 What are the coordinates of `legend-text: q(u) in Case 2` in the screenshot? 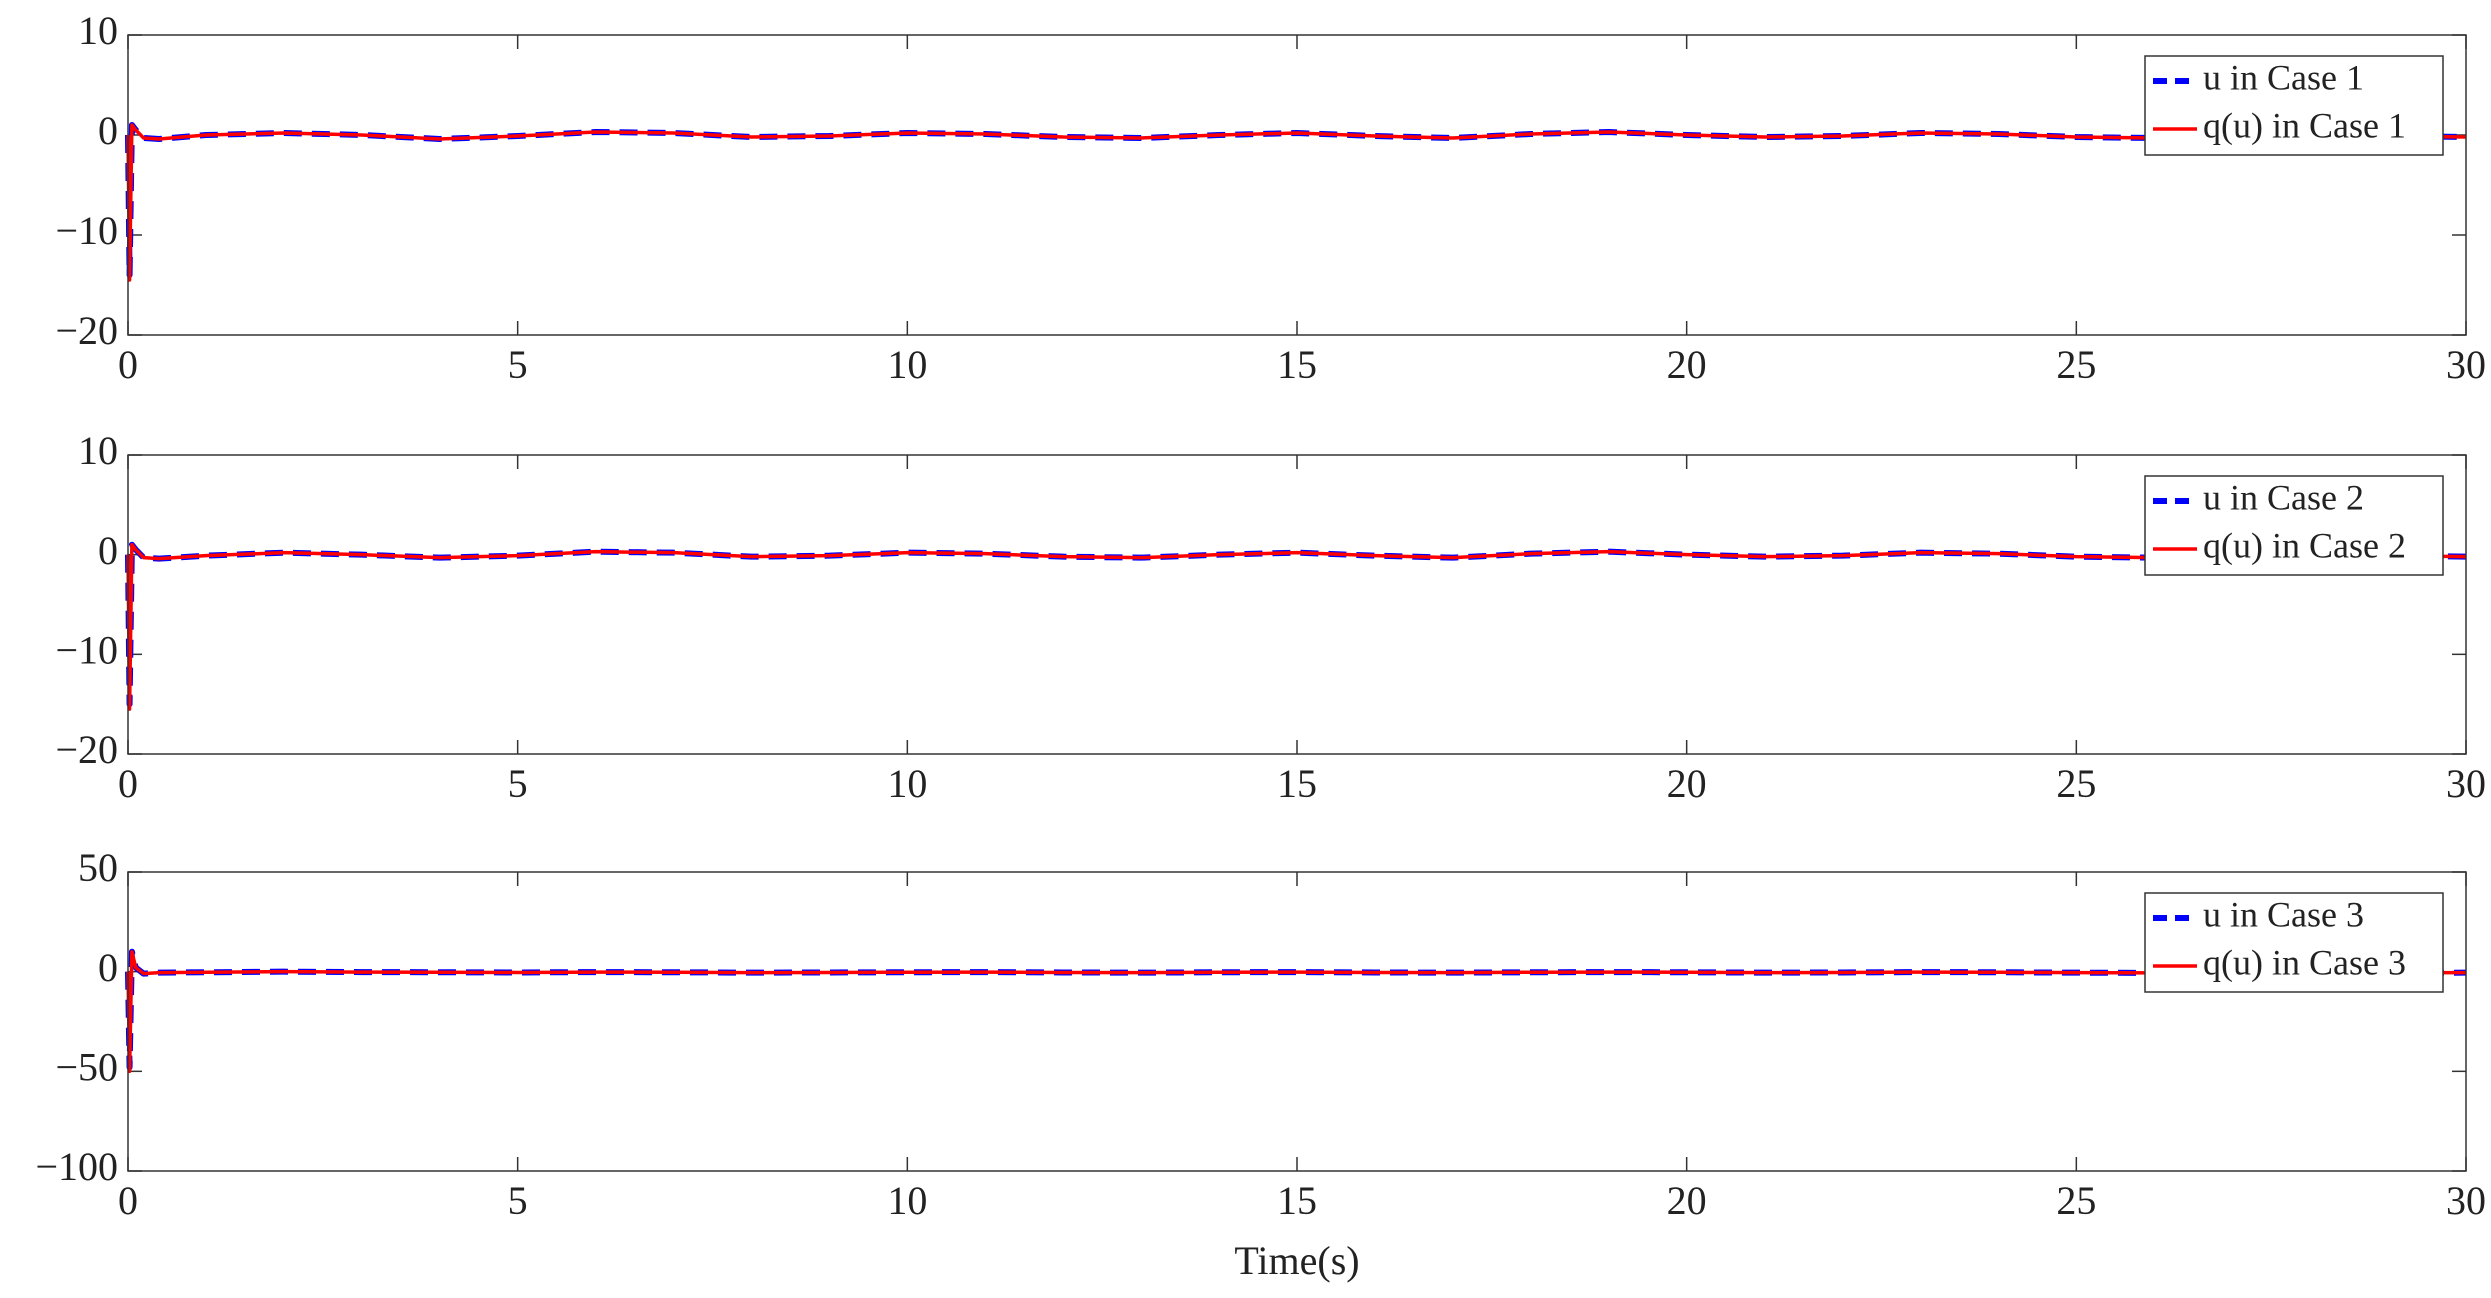 It's located at (2304, 545).